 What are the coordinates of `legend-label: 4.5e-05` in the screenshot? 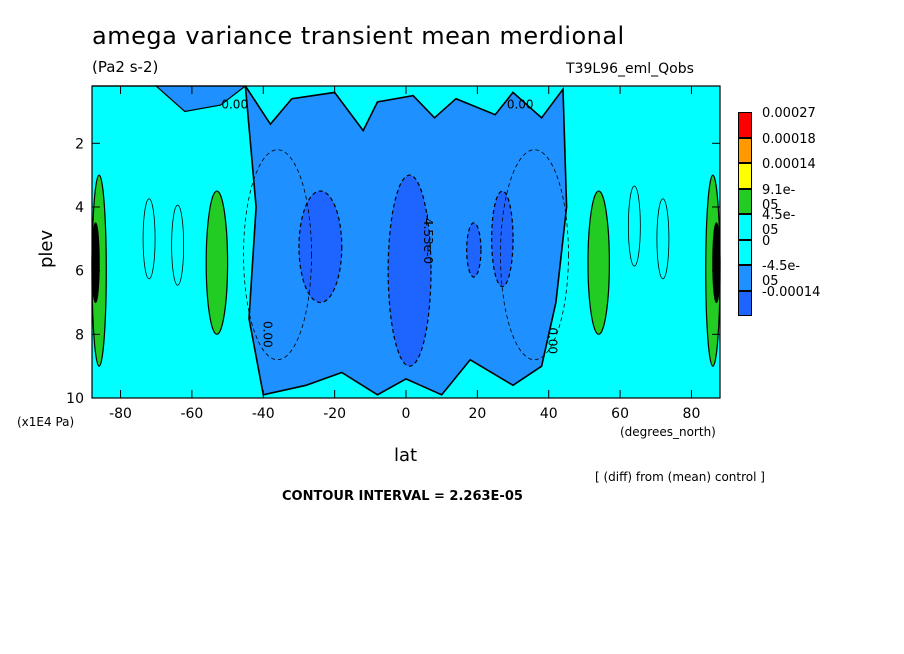 It's located at (779, 223).